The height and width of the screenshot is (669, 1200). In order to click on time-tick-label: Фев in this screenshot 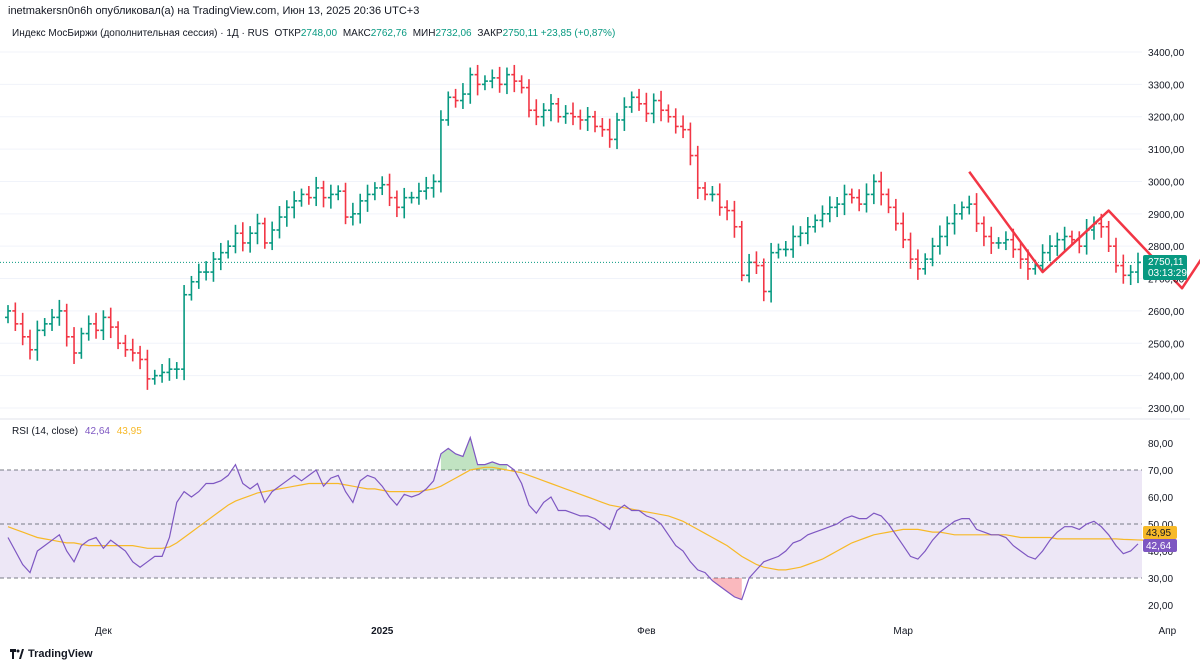, I will do `click(646, 631)`.